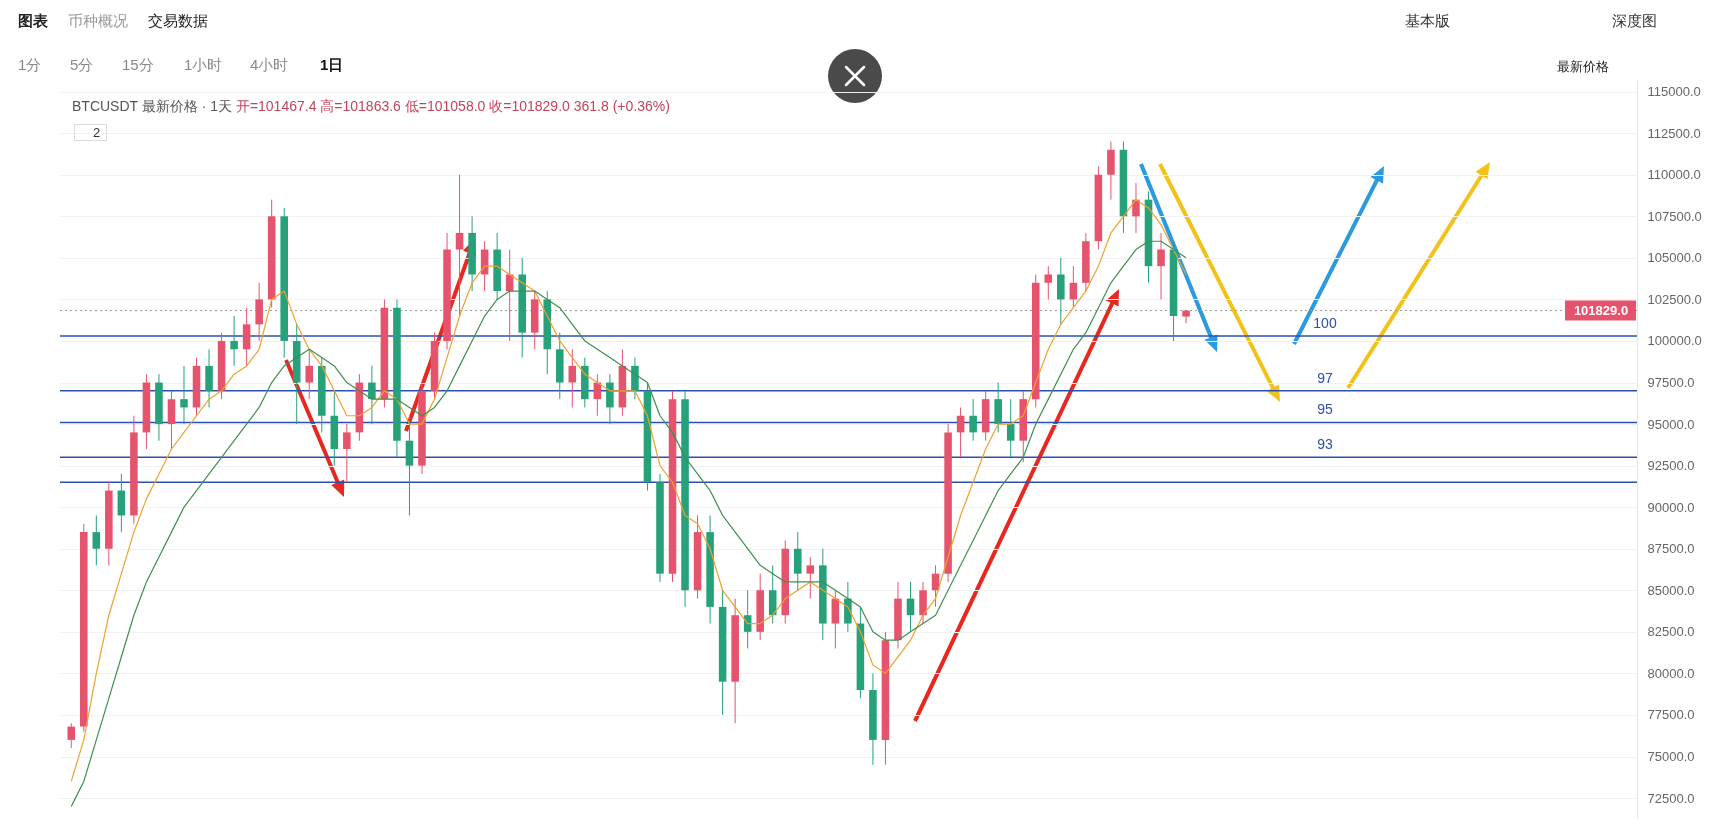 Image resolution: width=1712 pixels, height=828 pixels. I want to click on text: 交易数据, so click(178, 21).